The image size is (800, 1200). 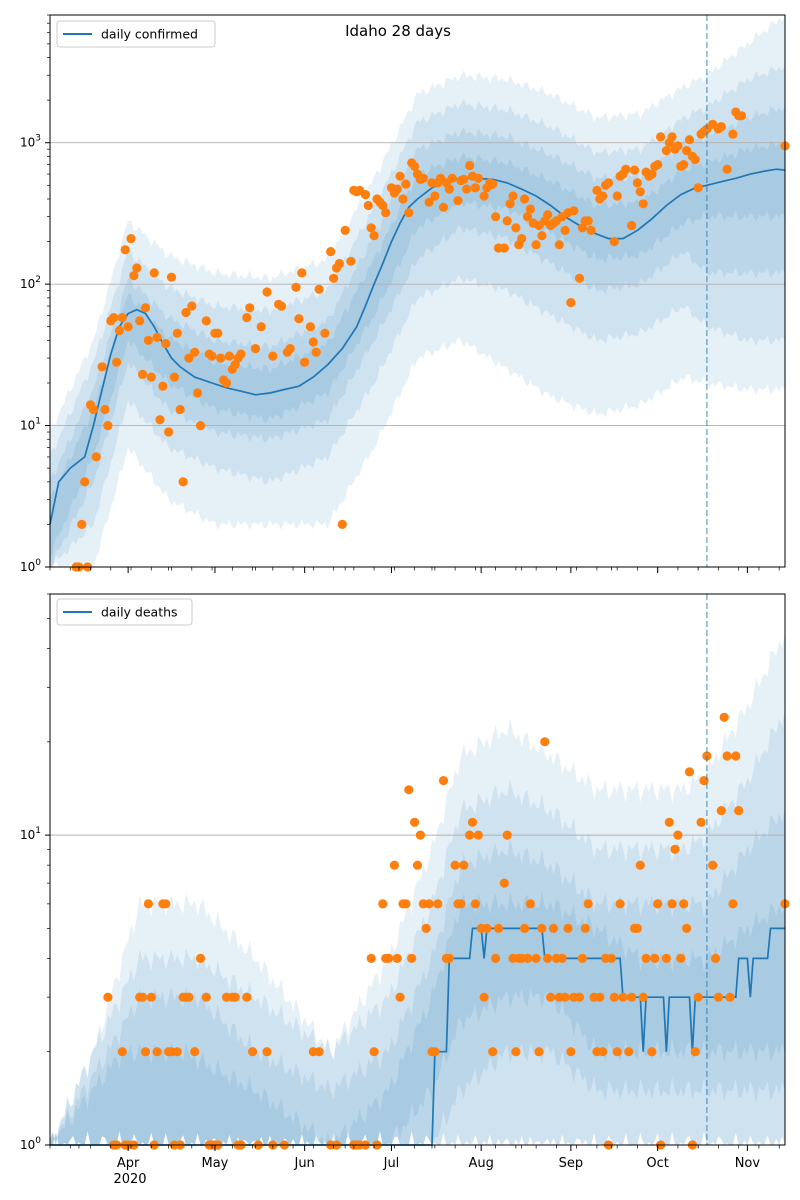 What do you see at coordinates (30, 425) in the screenshot?
I see `confirmed-y-tick-label: 101` at bounding box center [30, 425].